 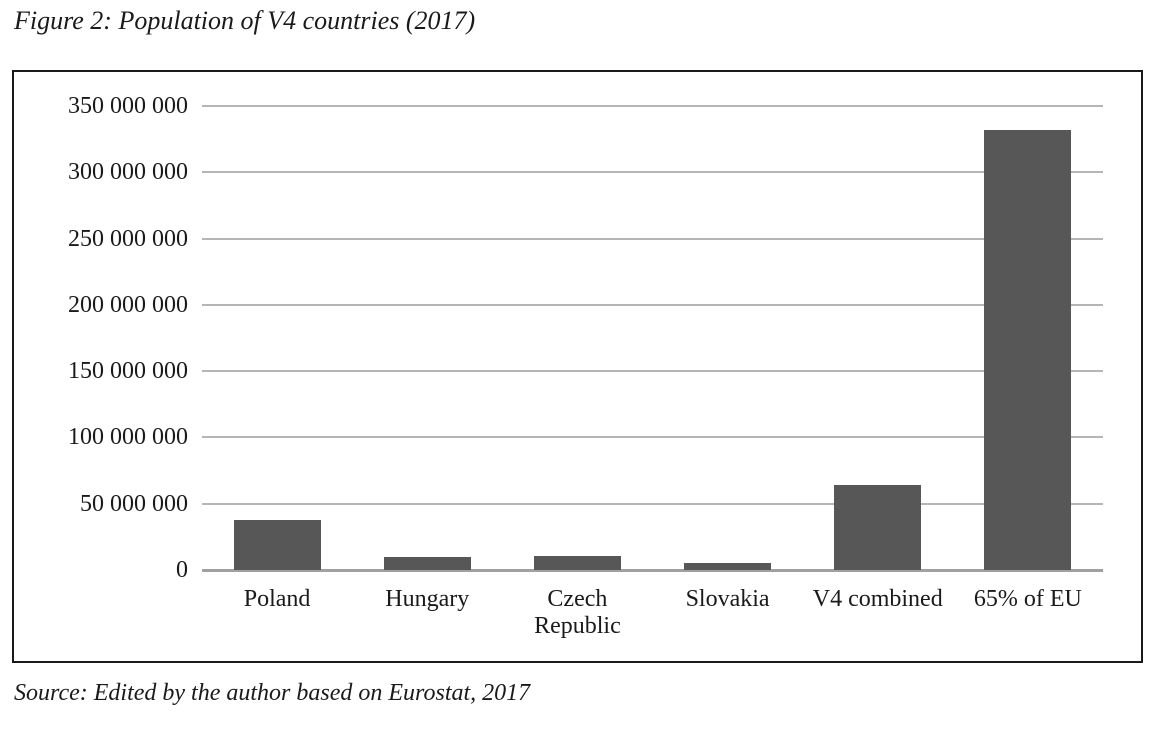 I want to click on x-axis-label-czech-republic: Czech Republic, so click(x=577, y=612).